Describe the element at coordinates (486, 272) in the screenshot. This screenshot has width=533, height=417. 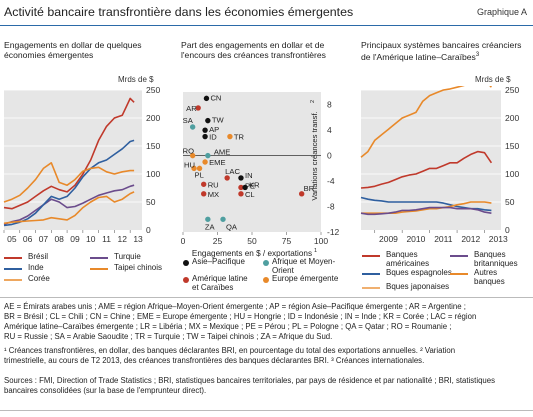
I see `legend-autres-1: Autres` at that location.